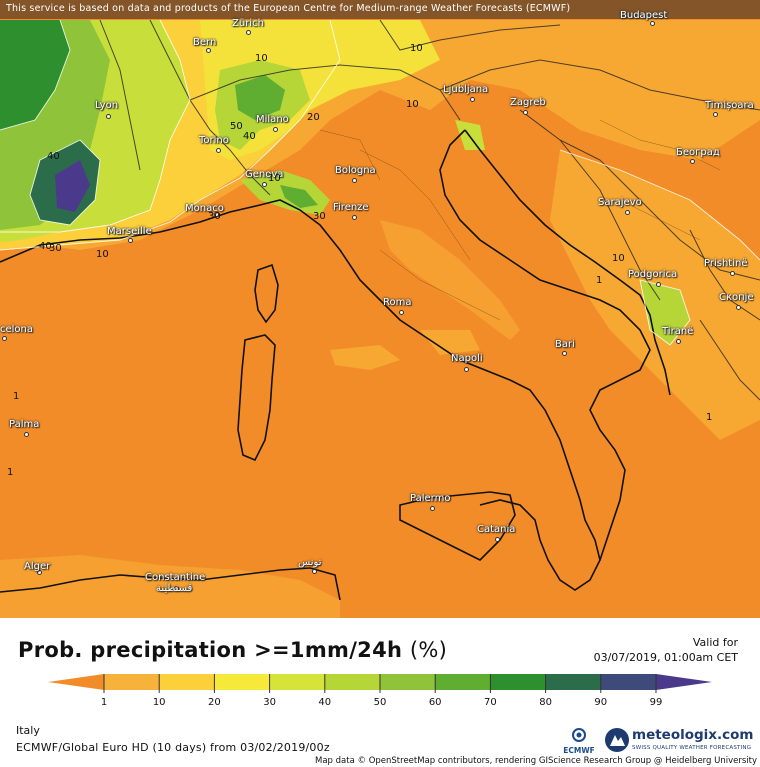 Image resolution: width=760 pixels, height=767 pixels. I want to click on admin-borders, so click(520, 220).